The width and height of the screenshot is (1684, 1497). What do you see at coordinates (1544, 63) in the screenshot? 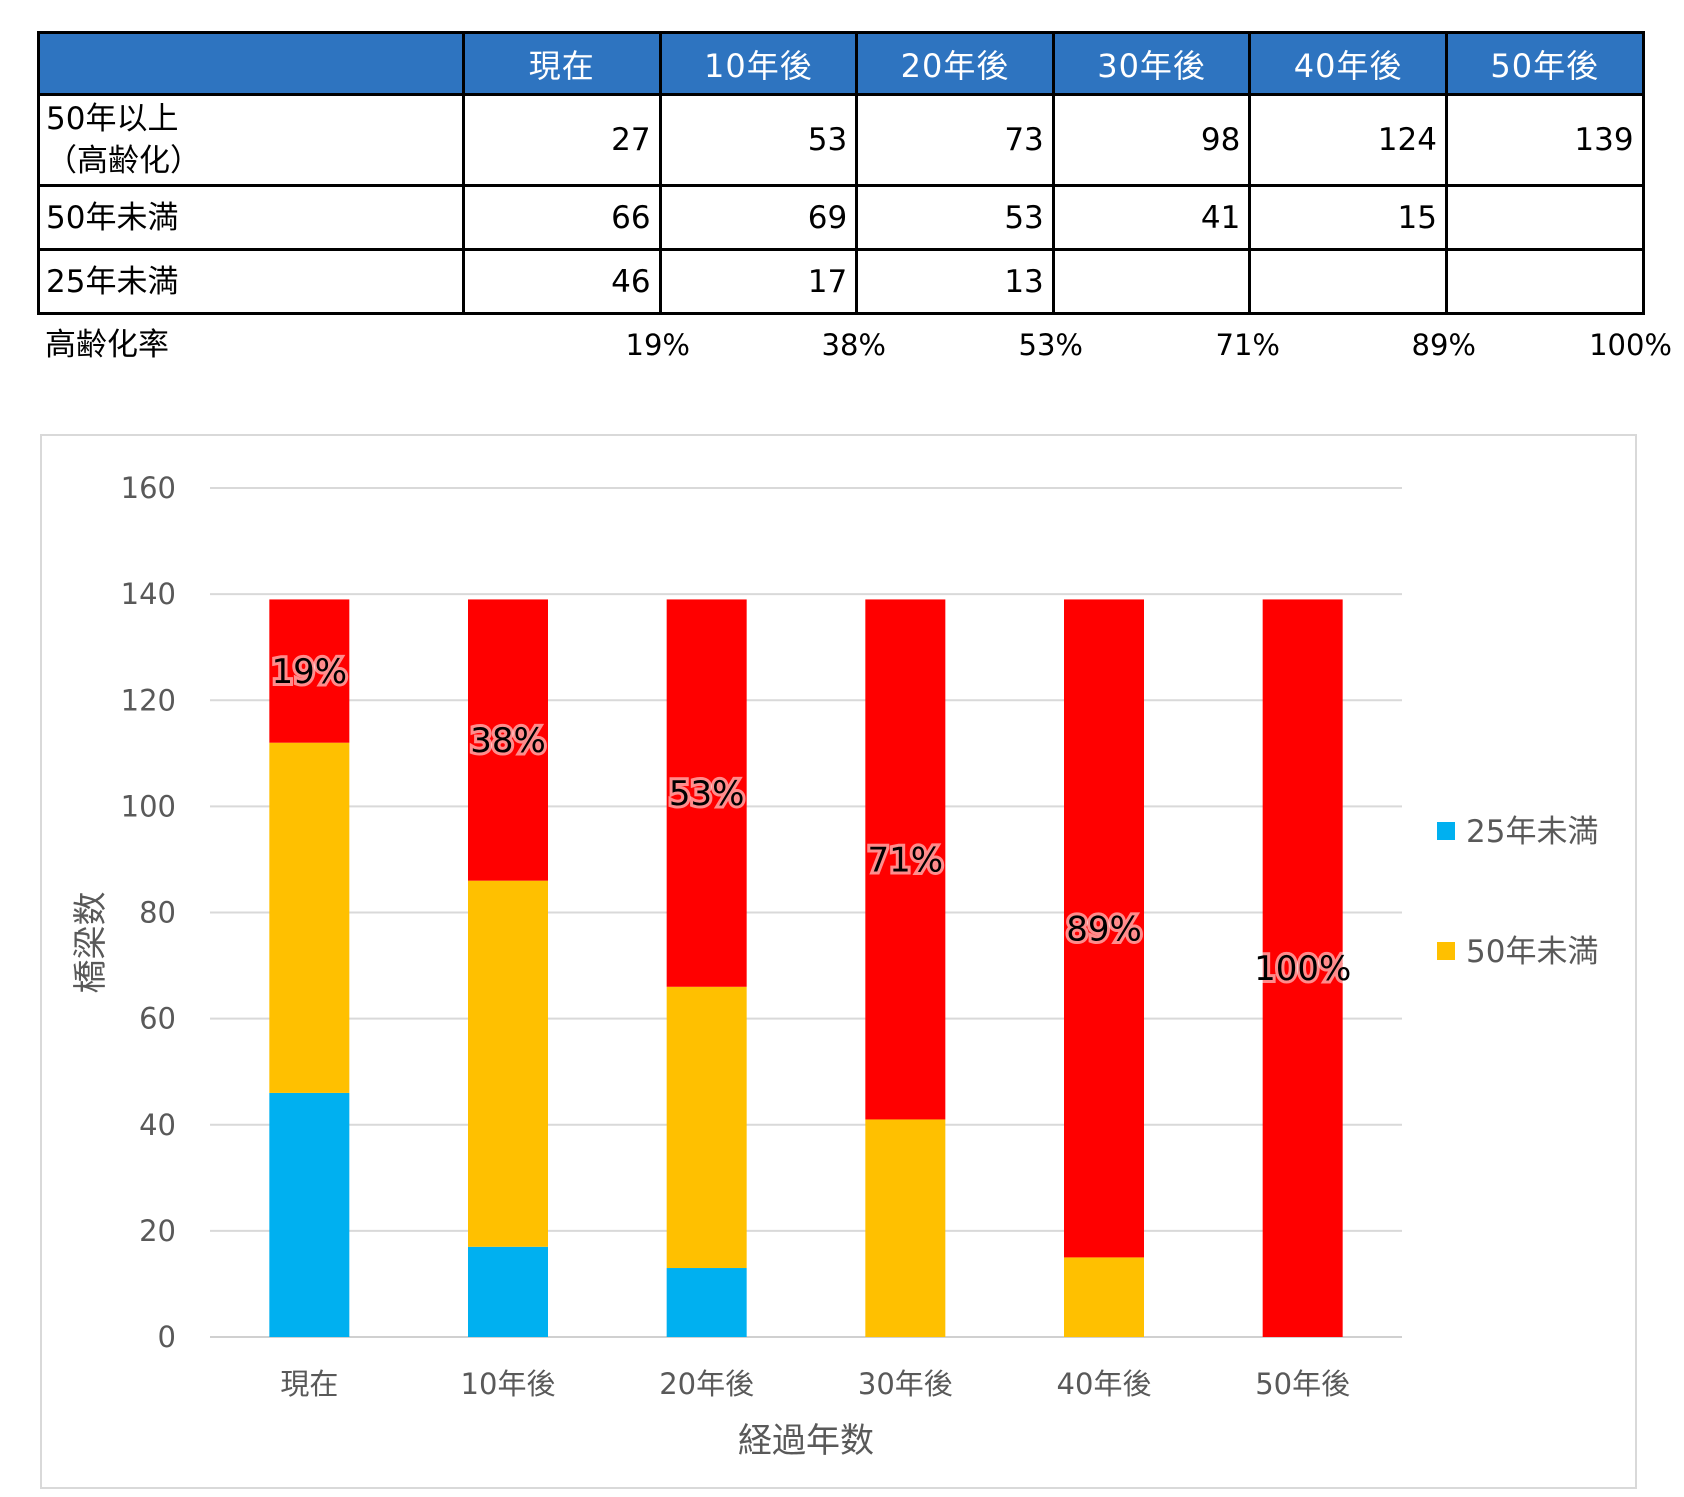
I see `header-cell: 50年後` at bounding box center [1544, 63].